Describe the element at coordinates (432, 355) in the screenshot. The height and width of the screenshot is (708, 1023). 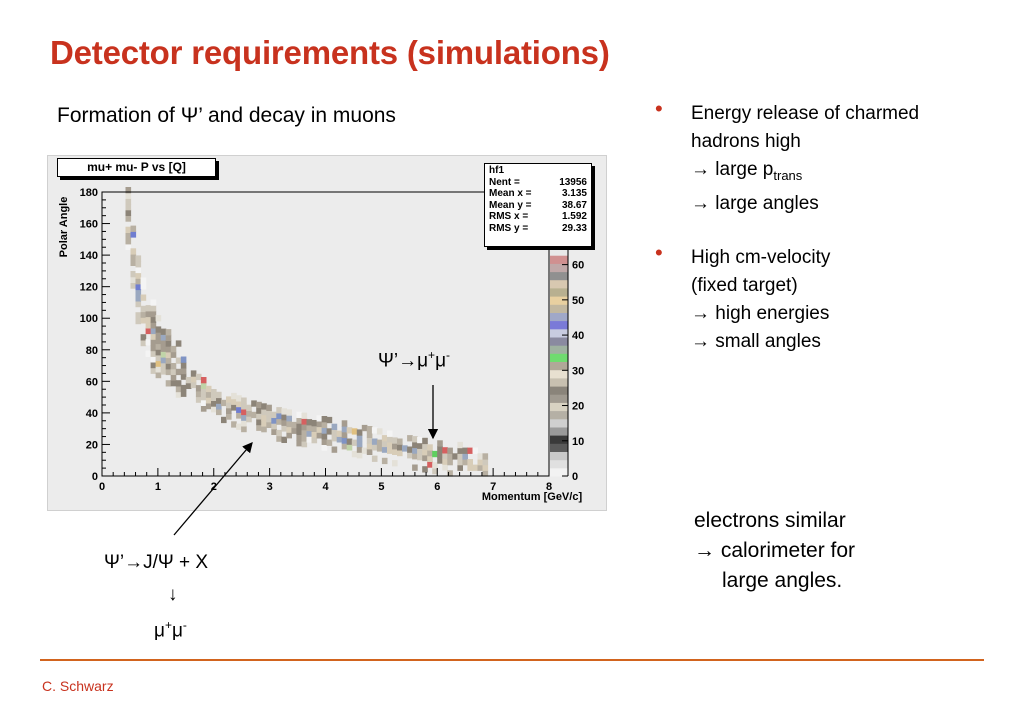
I see `superscript: +` at that location.